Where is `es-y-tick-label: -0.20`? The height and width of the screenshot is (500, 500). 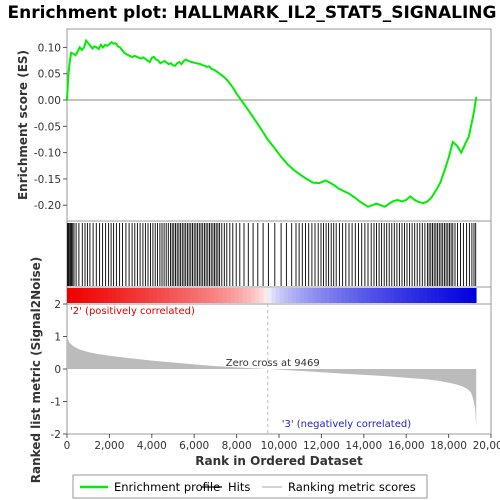
es-y-tick-label: -0.20 is located at coordinates (47, 206).